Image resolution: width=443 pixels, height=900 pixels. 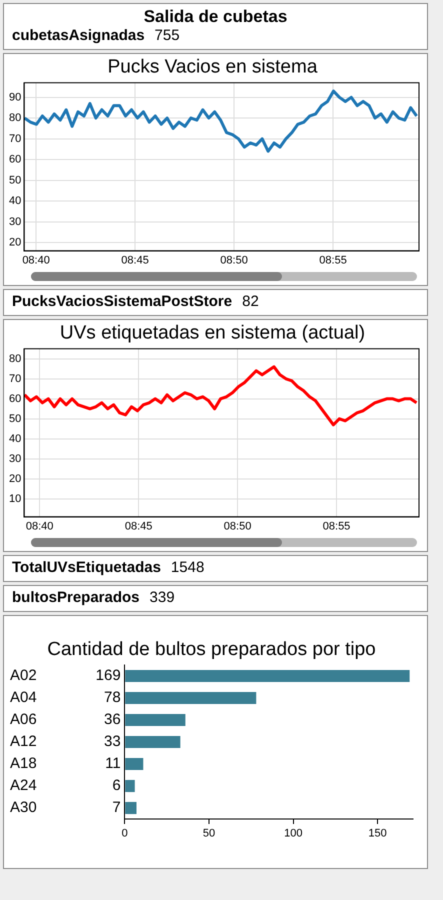 I want to click on y-tick-label: A12, so click(x=23, y=741).